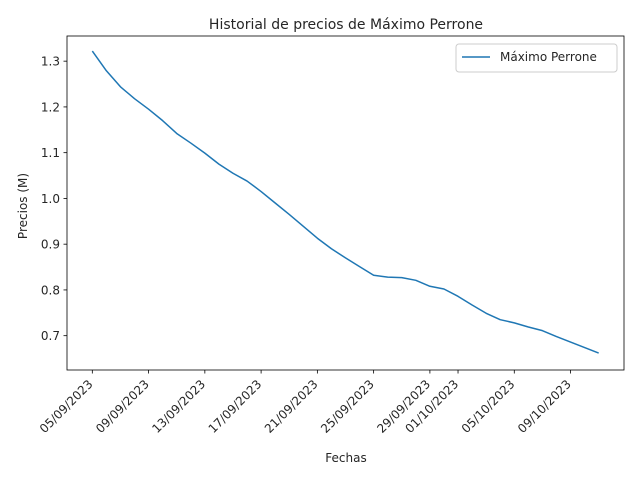  Describe the element at coordinates (23, 206) in the screenshot. I see `y-axis-label: Precios (M)` at that location.